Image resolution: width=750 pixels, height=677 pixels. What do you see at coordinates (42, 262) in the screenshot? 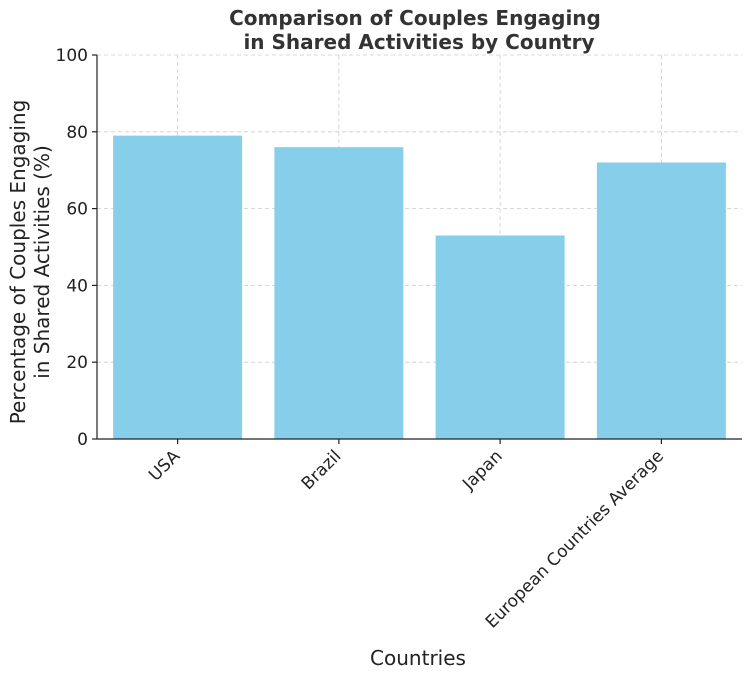
I see `y-axis-label-line-2: in Shared Activities (%)` at bounding box center [42, 262].